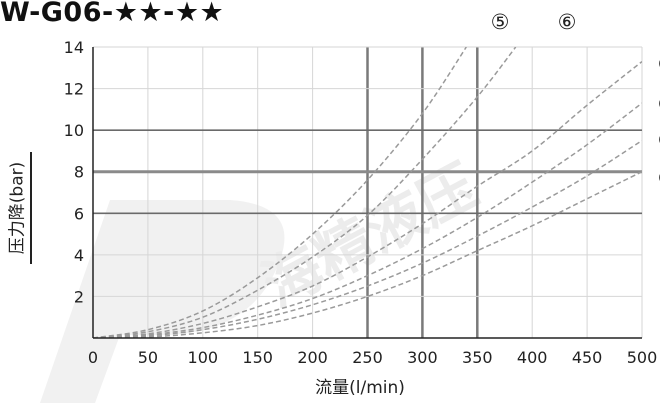 This screenshot has width=660, height=403. Describe the element at coordinates (79, 172) in the screenshot. I see `y-tick-label-8: 8` at that location.